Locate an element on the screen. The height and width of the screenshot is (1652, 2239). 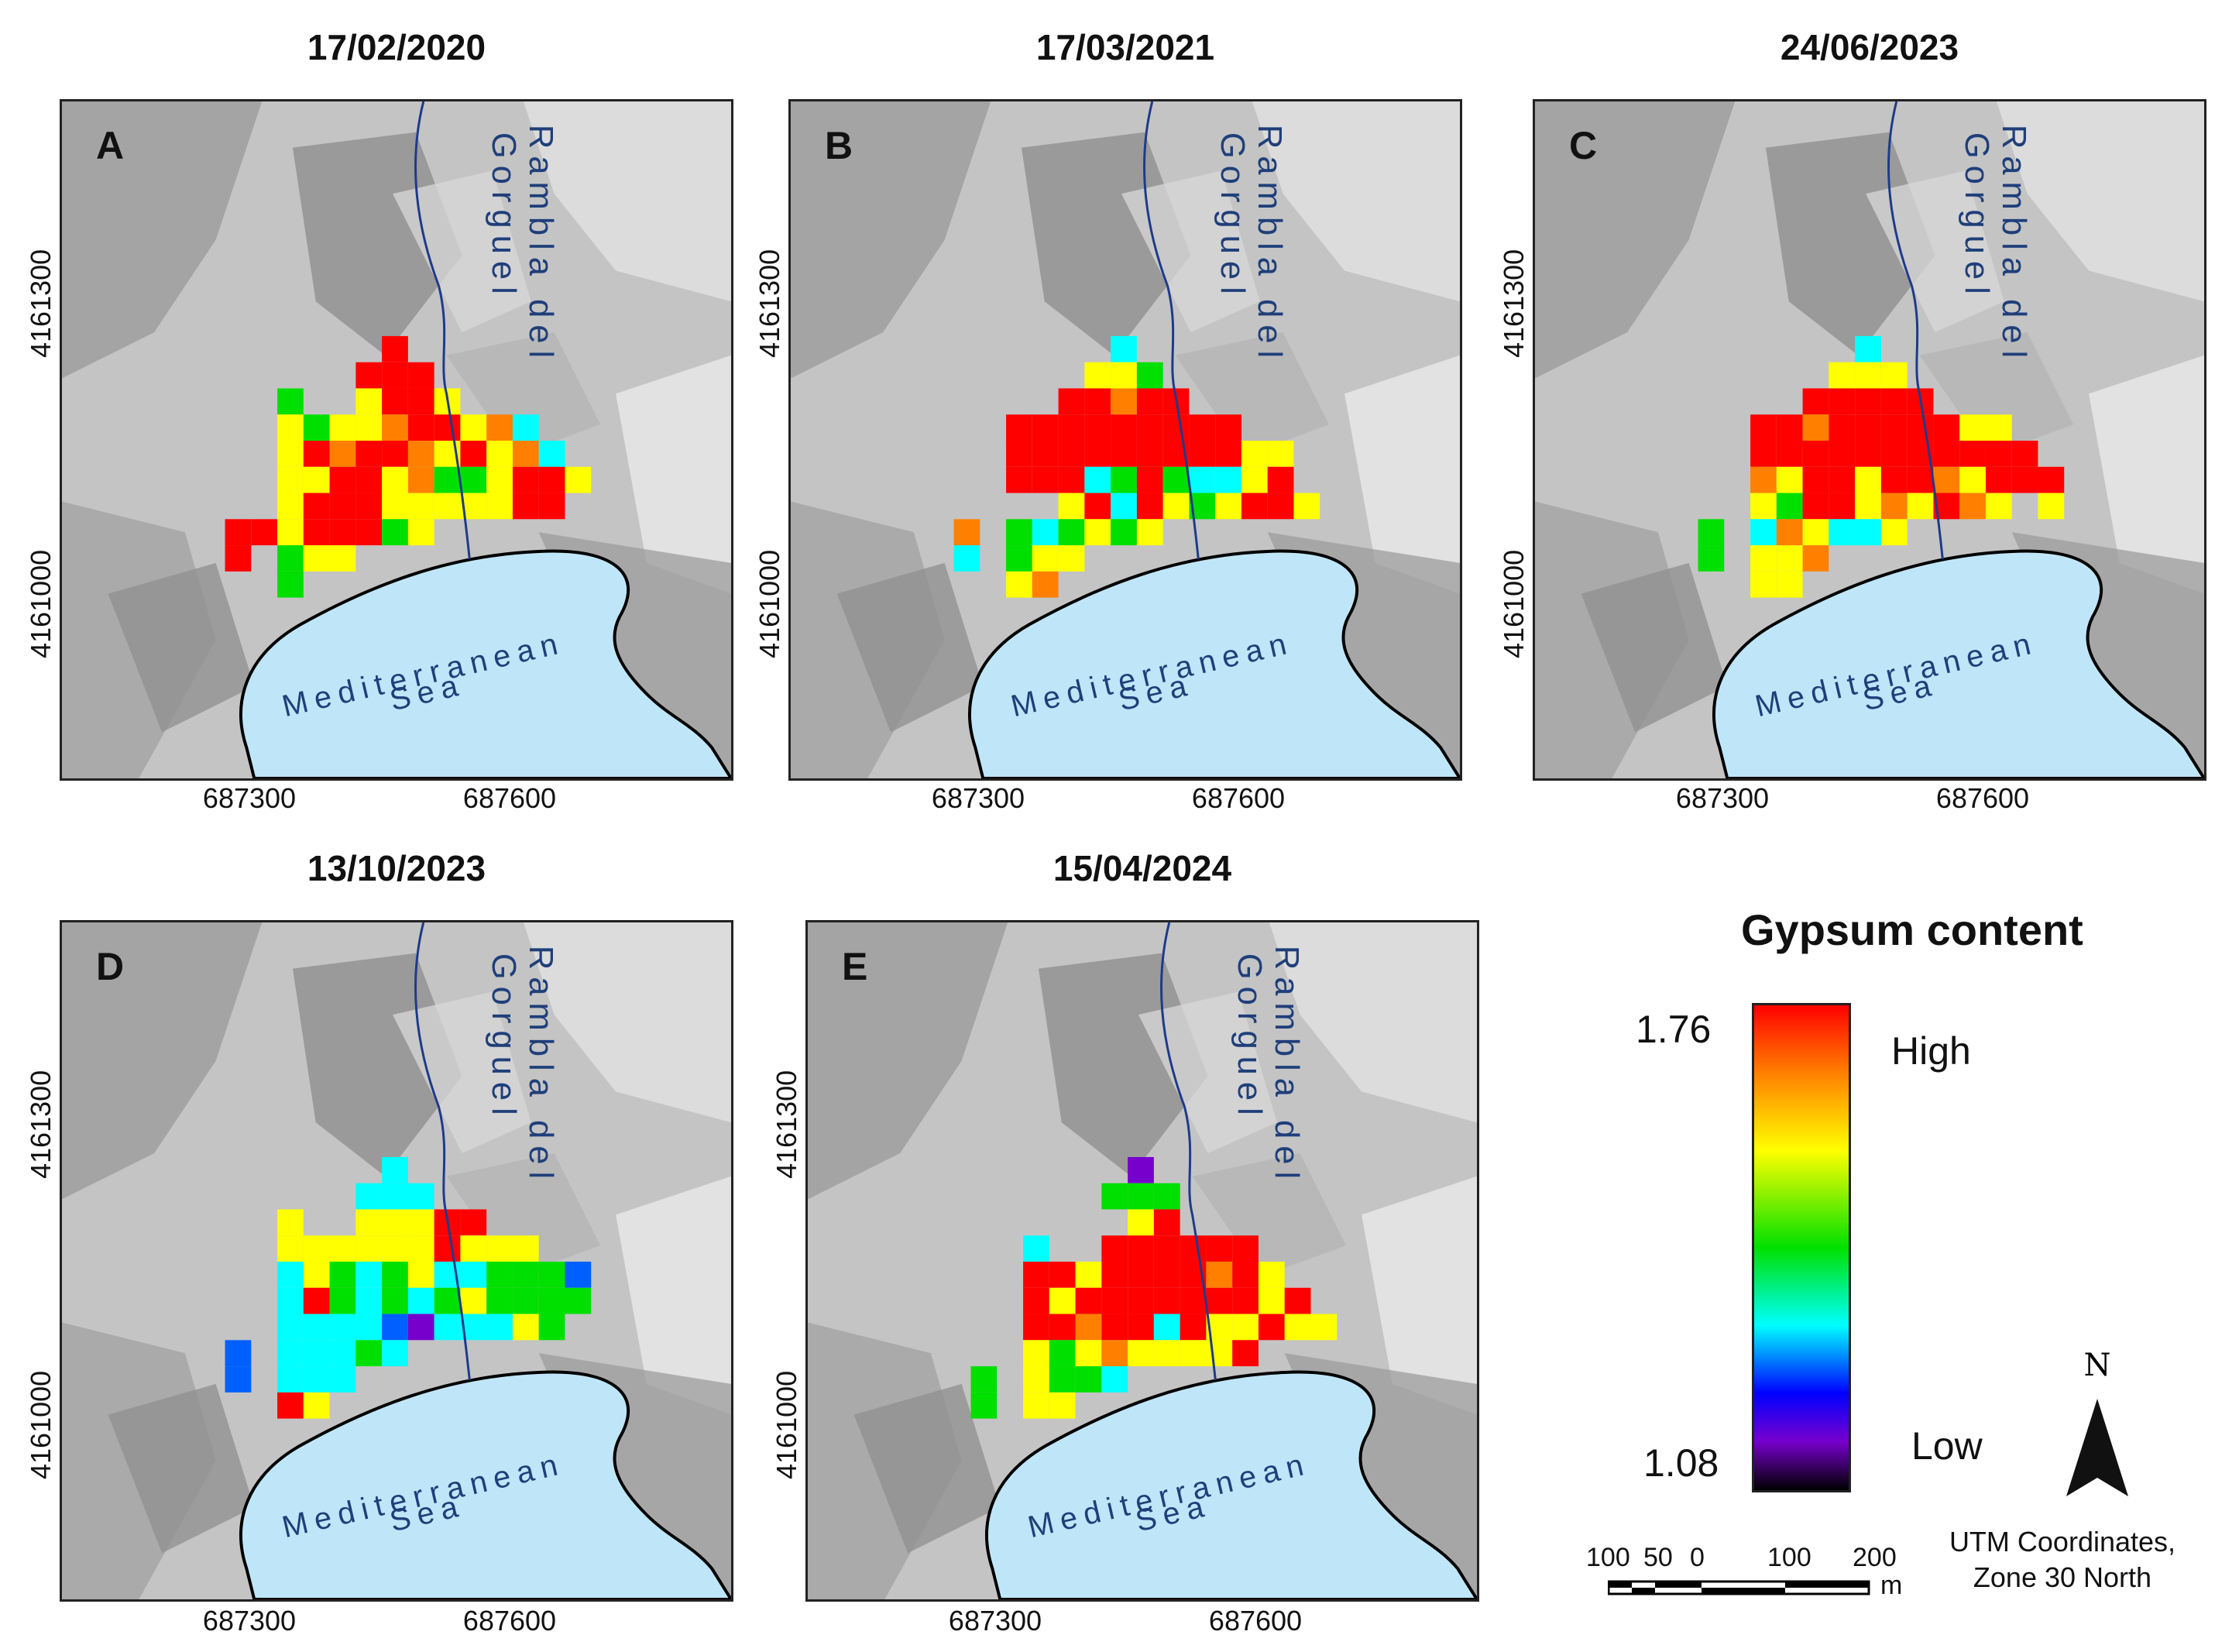
legend-min-value: 1.08 is located at coordinates (1681, 1463).